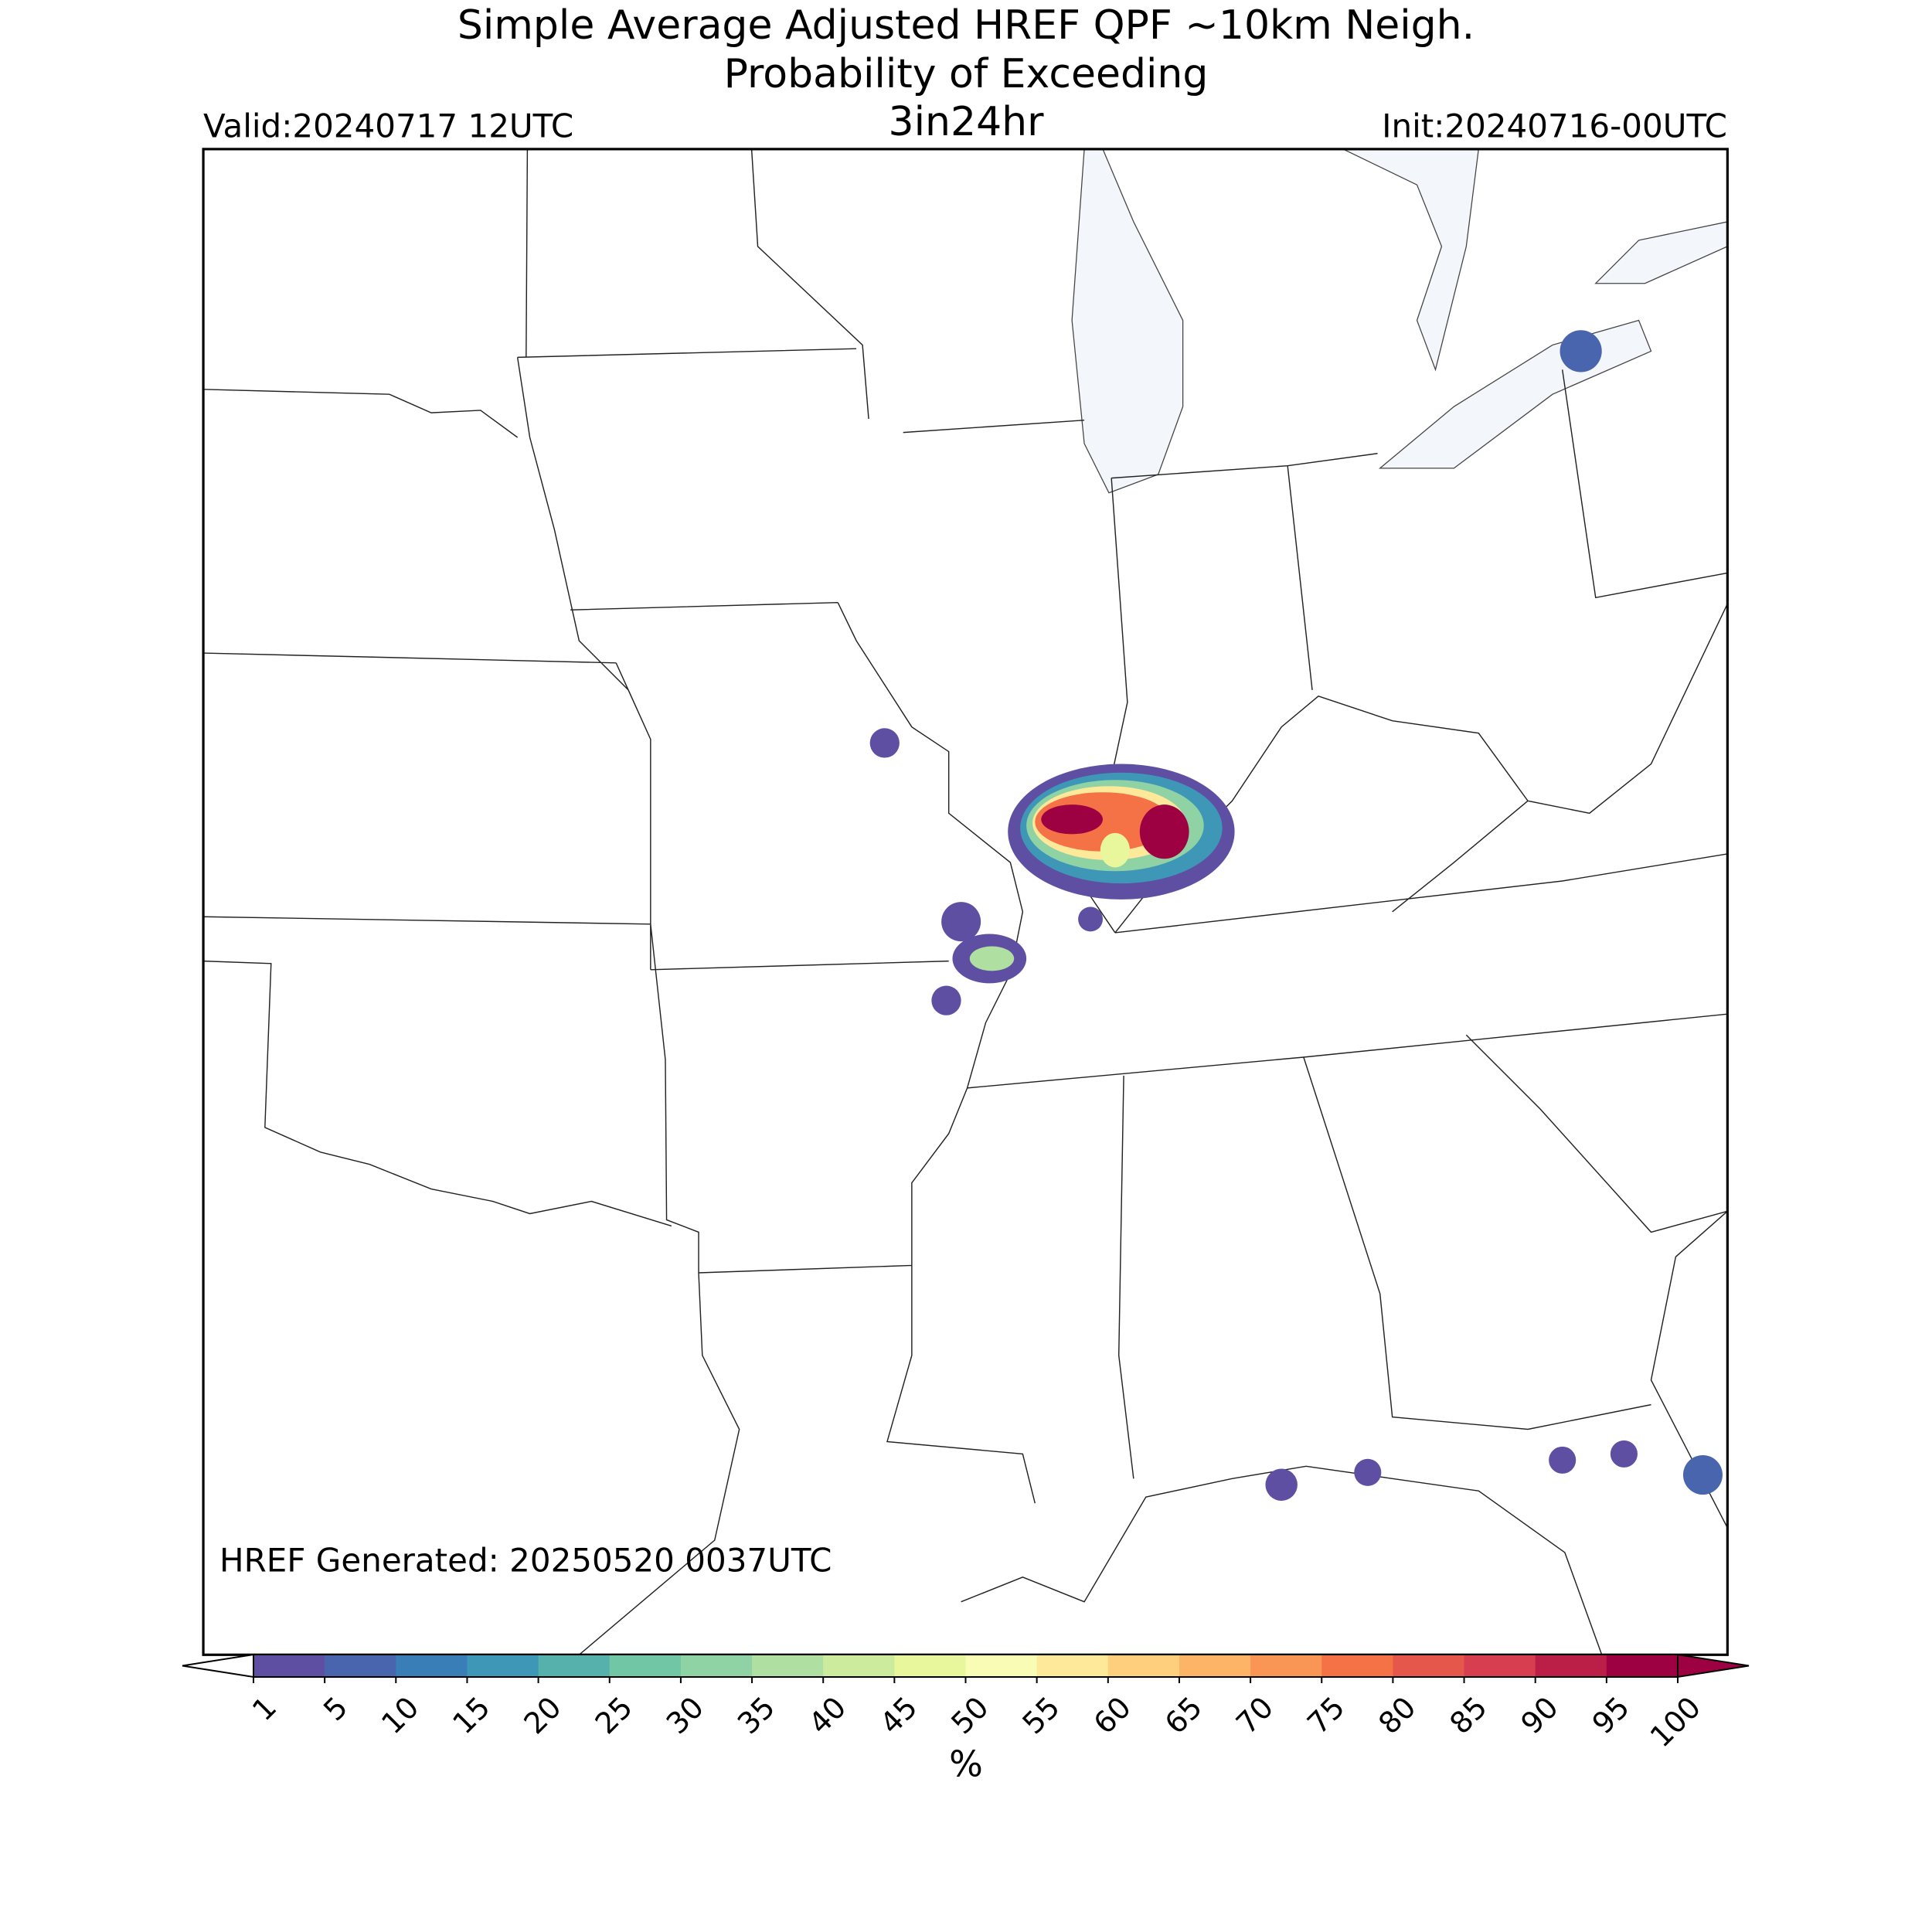 The height and width of the screenshot is (1932, 1932). Describe the element at coordinates (542, 1715) in the screenshot. I see `colorbar-tick-label: 20` at that location.